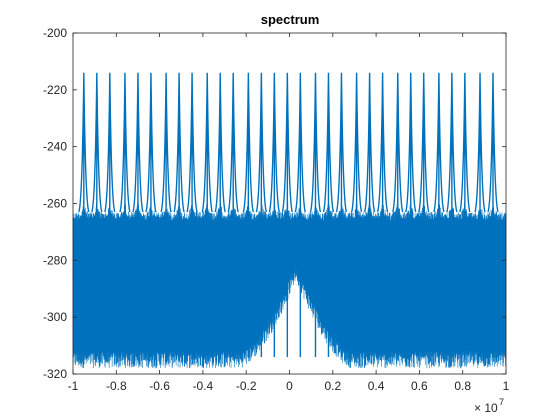 Image resolution: width=560 pixels, height=420 pixels. I want to click on y-tick-label: -200, so click(55, 33).